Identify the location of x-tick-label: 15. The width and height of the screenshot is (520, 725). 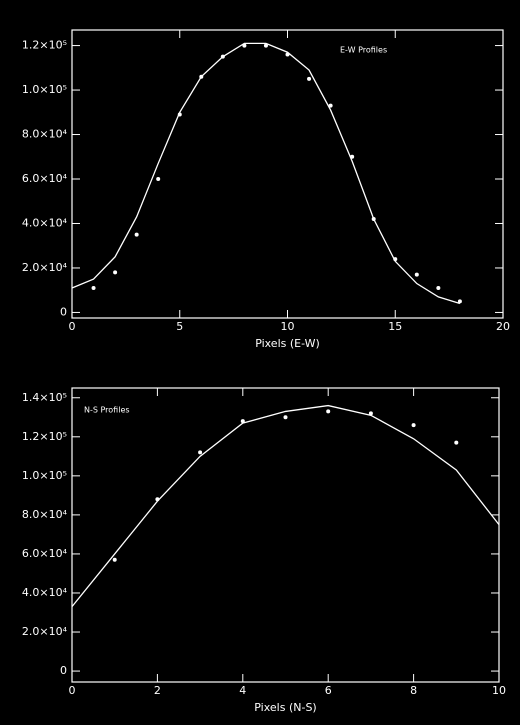
(395, 326).